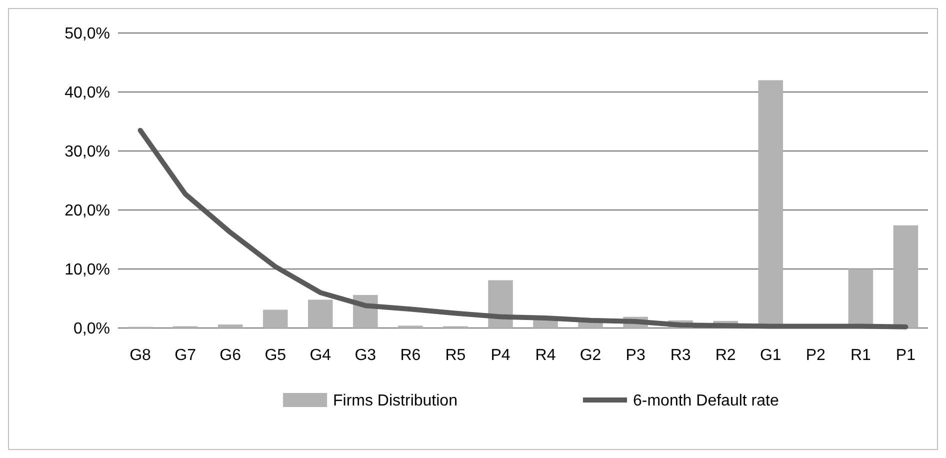 The height and width of the screenshot is (458, 946). I want to click on x-tick-label: G4, so click(321, 355).